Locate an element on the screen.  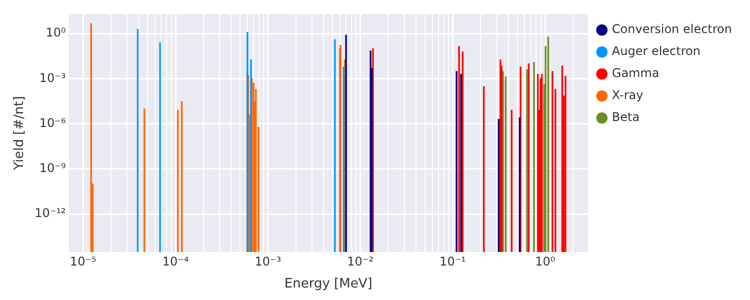
x-tick-label: 10⁻³ is located at coordinates (268, 261).